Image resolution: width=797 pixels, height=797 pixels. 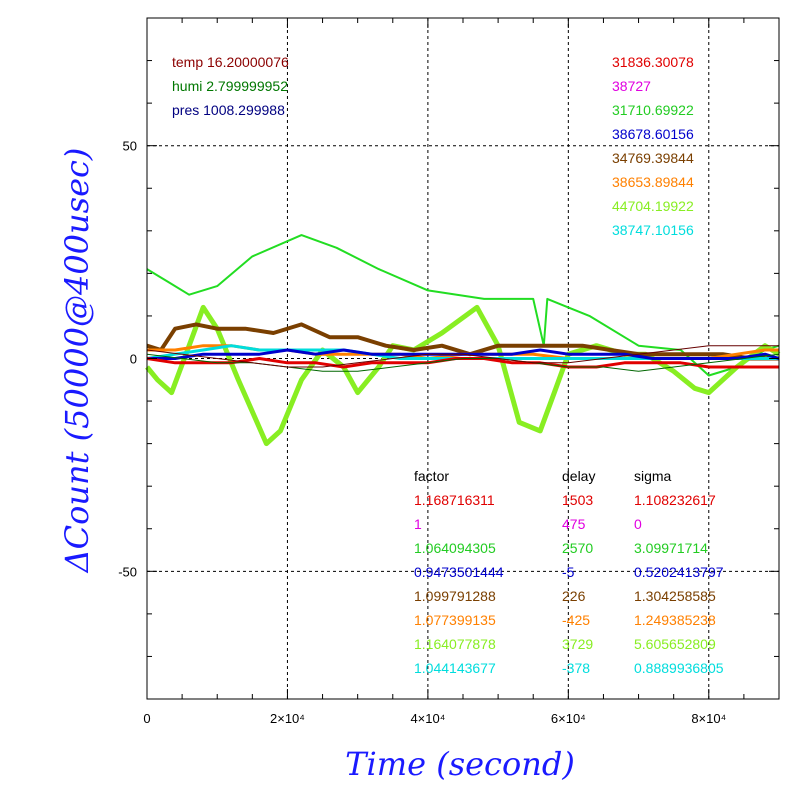 I want to click on y-tick-label-2: -50, so click(x=127, y=571).